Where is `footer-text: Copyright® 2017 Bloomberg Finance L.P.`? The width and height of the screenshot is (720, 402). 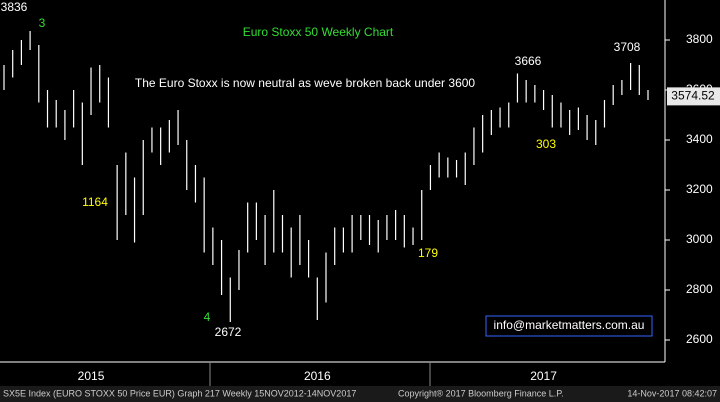 footer-text: Copyright® 2017 Bloomberg Finance L.P. is located at coordinates (481, 393).